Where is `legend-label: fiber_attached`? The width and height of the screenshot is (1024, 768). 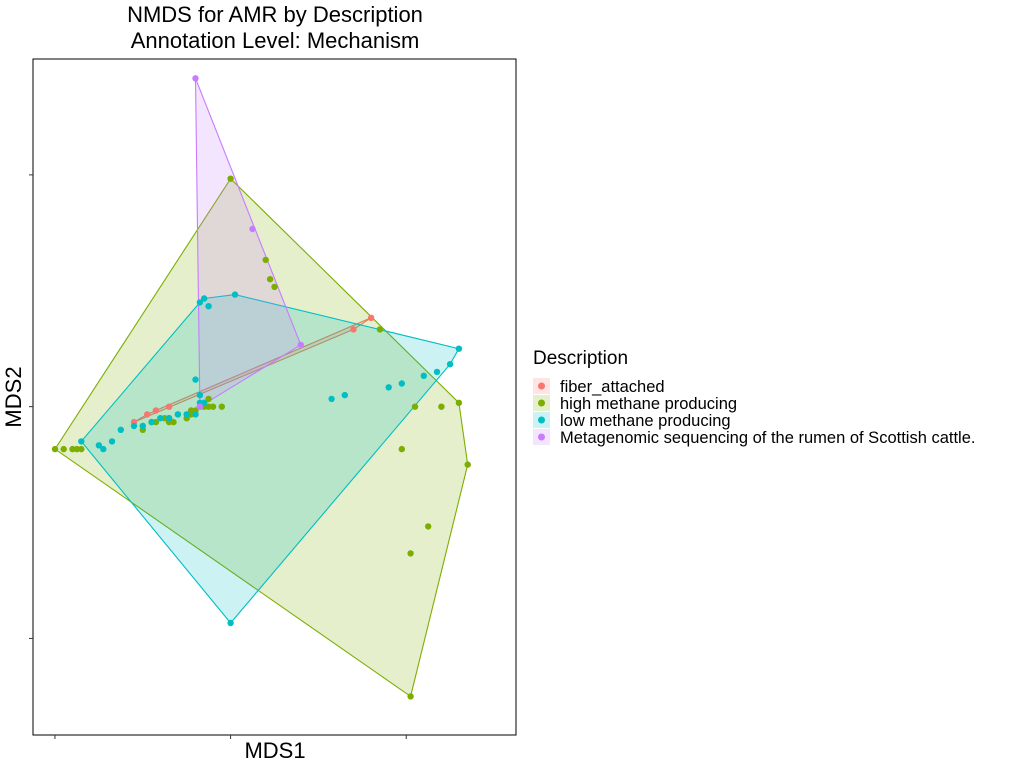
legend-label: fiber_attached is located at coordinates (612, 387).